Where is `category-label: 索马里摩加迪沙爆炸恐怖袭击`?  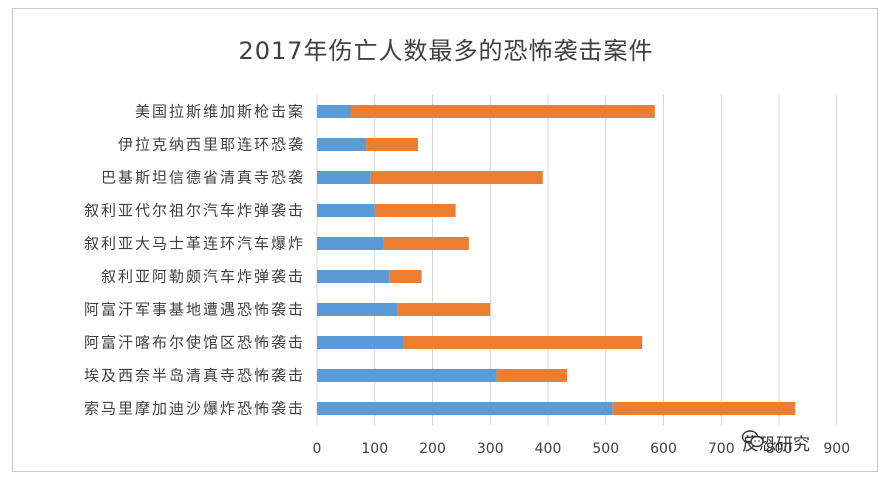 category-label: 索马里摩加迪沙爆炸恐怖袭击 is located at coordinates (194, 409).